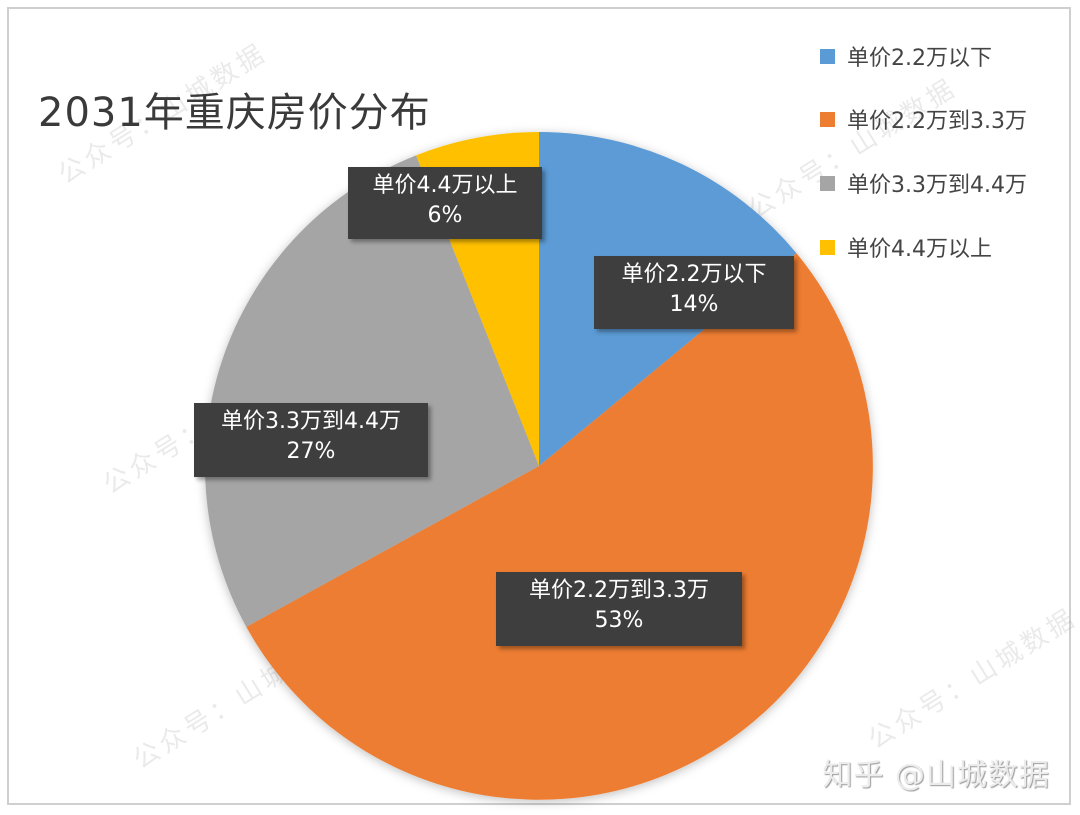 The width and height of the screenshot is (1080, 815). I want to click on data-label-percent: 53%, so click(619, 620).